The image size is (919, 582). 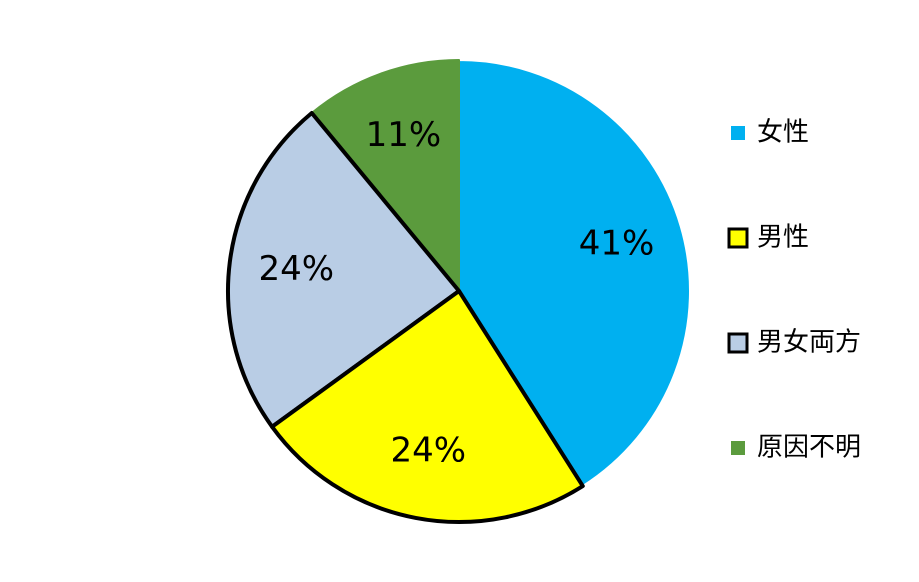 I want to click on legend-label: 原因不明, so click(x=809, y=448).